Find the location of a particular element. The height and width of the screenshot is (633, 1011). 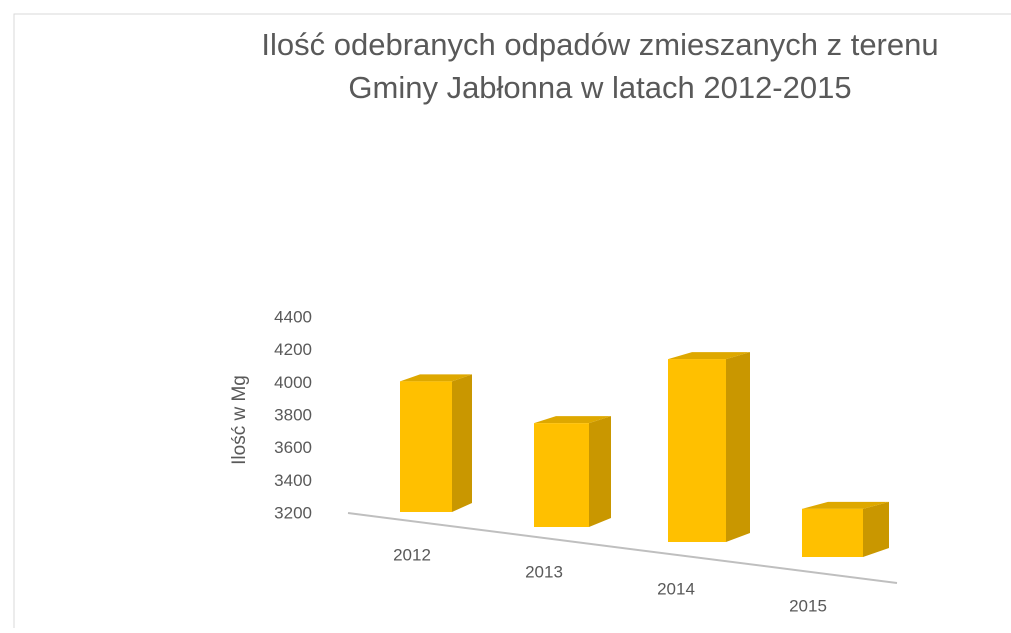

y-tick-label: 4400 is located at coordinates (293, 316).